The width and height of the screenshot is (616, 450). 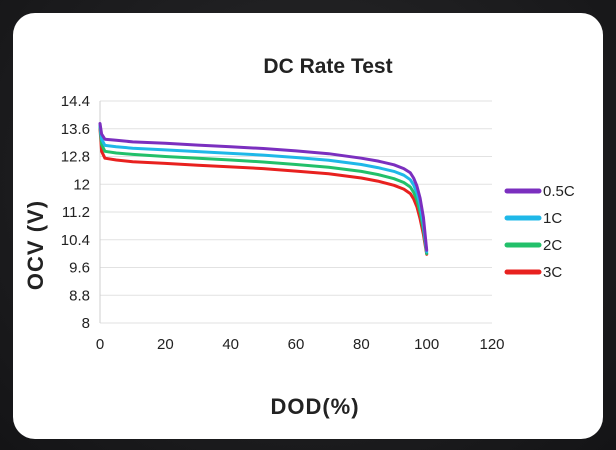 What do you see at coordinates (100, 344) in the screenshot?
I see `x-tick-label: 0` at bounding box center [100, 344].